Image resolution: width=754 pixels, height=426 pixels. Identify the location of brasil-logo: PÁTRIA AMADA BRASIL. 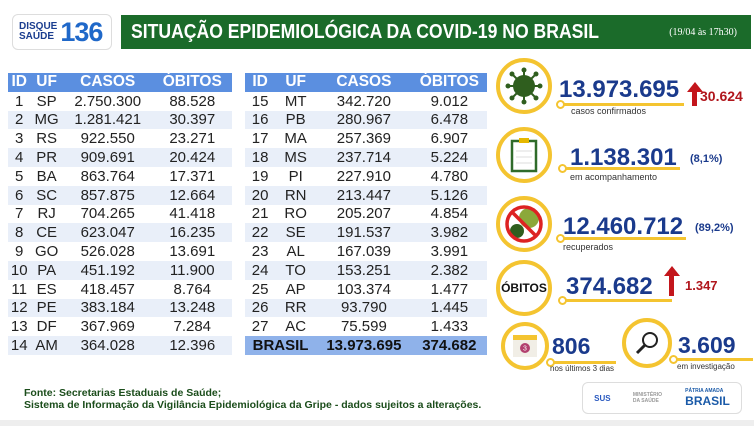
(707, 398).